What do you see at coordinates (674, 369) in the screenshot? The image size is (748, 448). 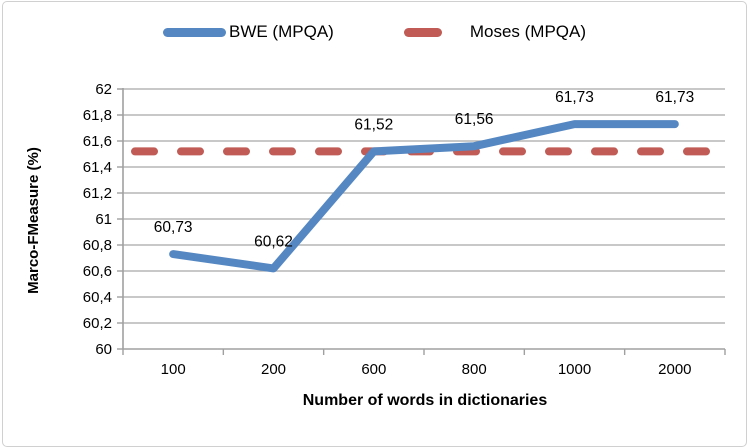 I see `x-tick-label: 2000` at bounding box center [674, 369].